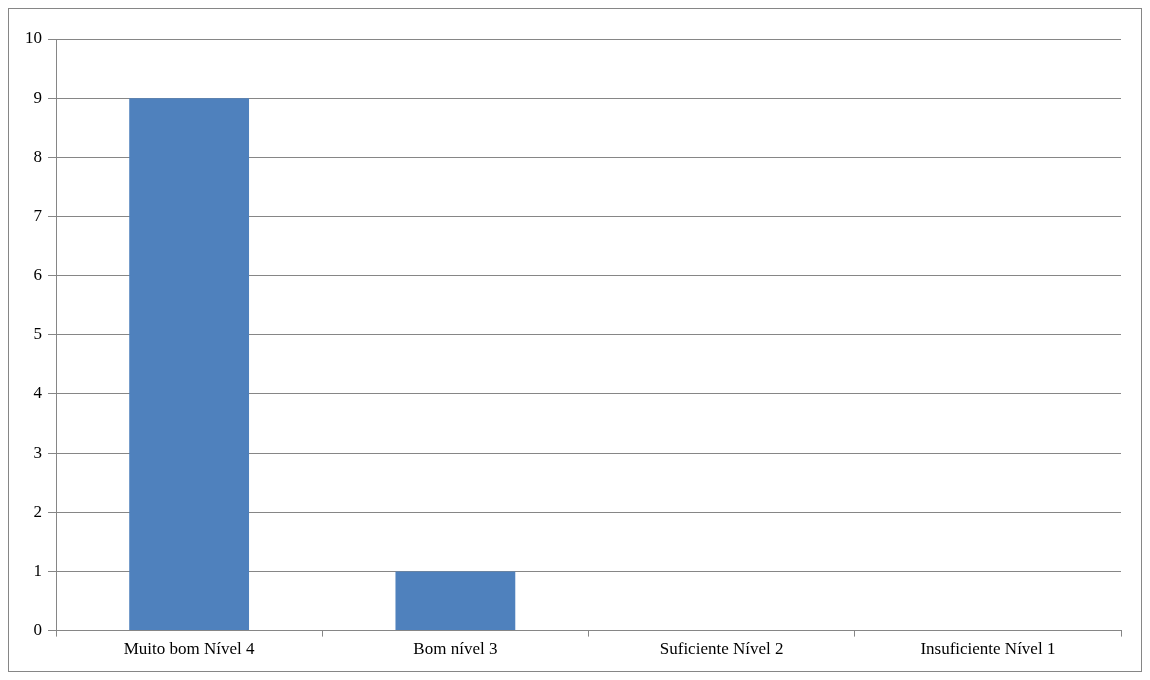 The width and height of the screenshot is (1150, 680). I want to click on y-tick-label: 3, so click(37, 452).